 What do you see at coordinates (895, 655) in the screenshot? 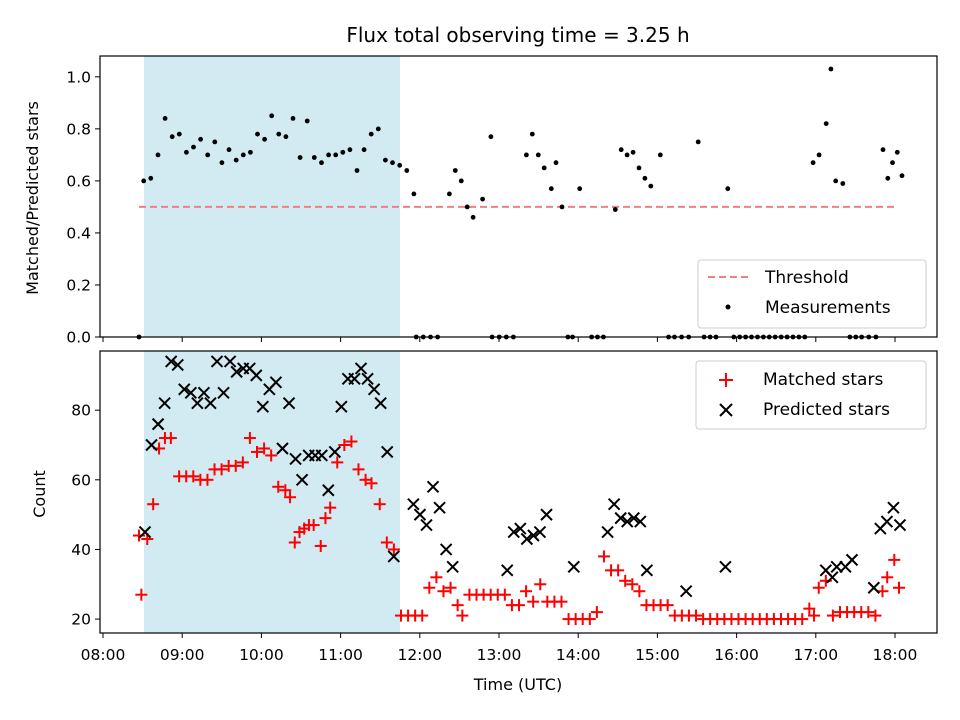
I see `x-tick-label: 18:00` at bounding box center [895, 655].